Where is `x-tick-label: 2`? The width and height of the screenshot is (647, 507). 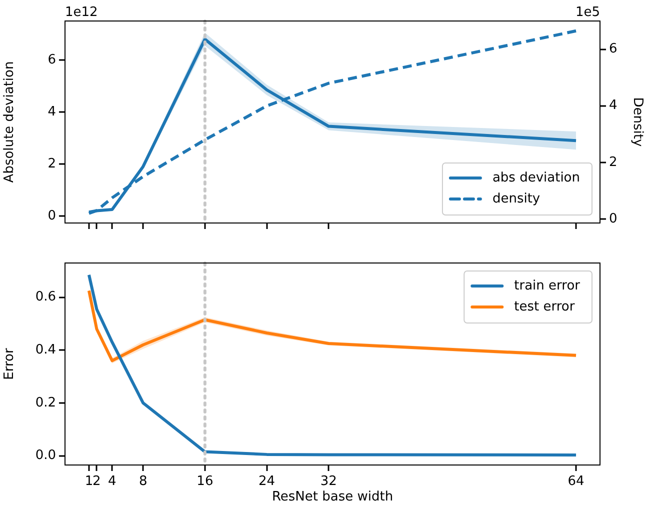 x-tick-label: 2 is located at coordinates (96, 482).